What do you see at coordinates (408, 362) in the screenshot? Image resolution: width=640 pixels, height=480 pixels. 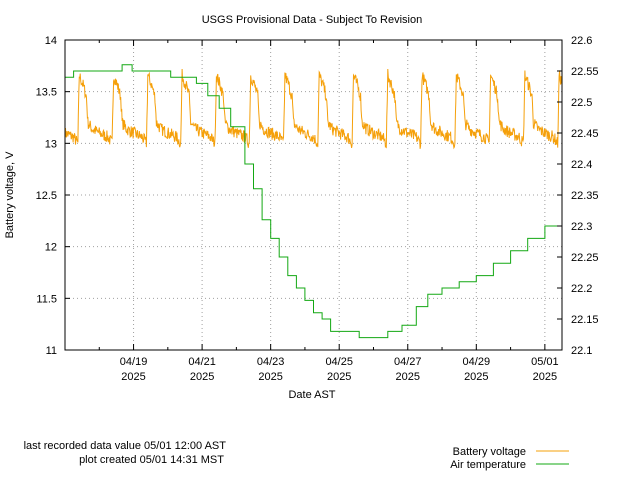 I see `x-tick-label: 04/27` at bounding box center [408, 362].